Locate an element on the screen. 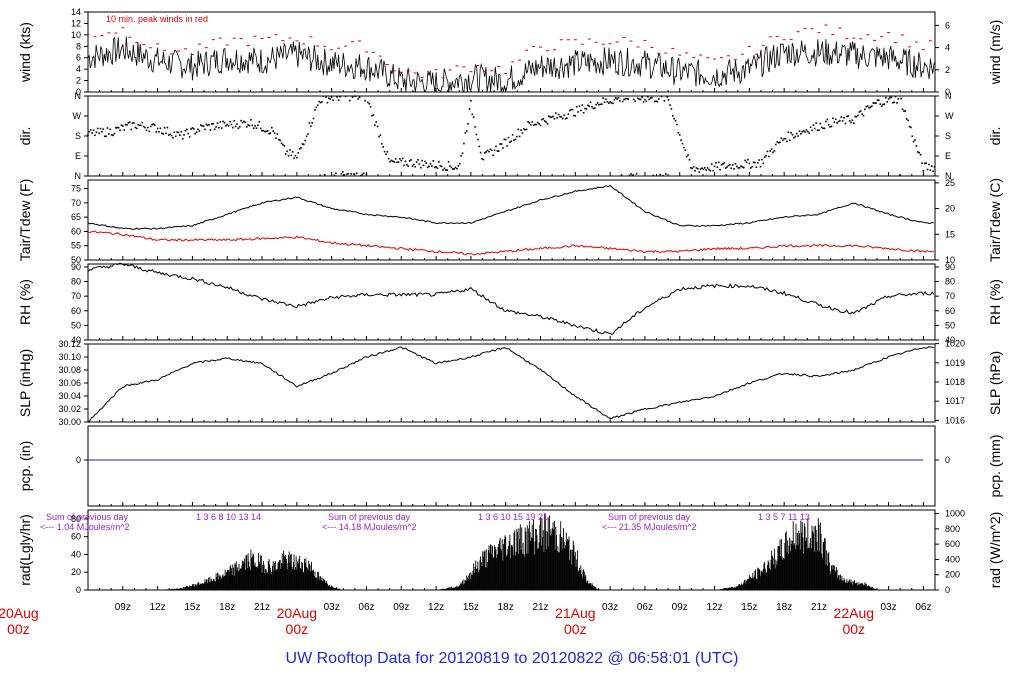  y-tick-label: W is located at coordinates (77, 116).